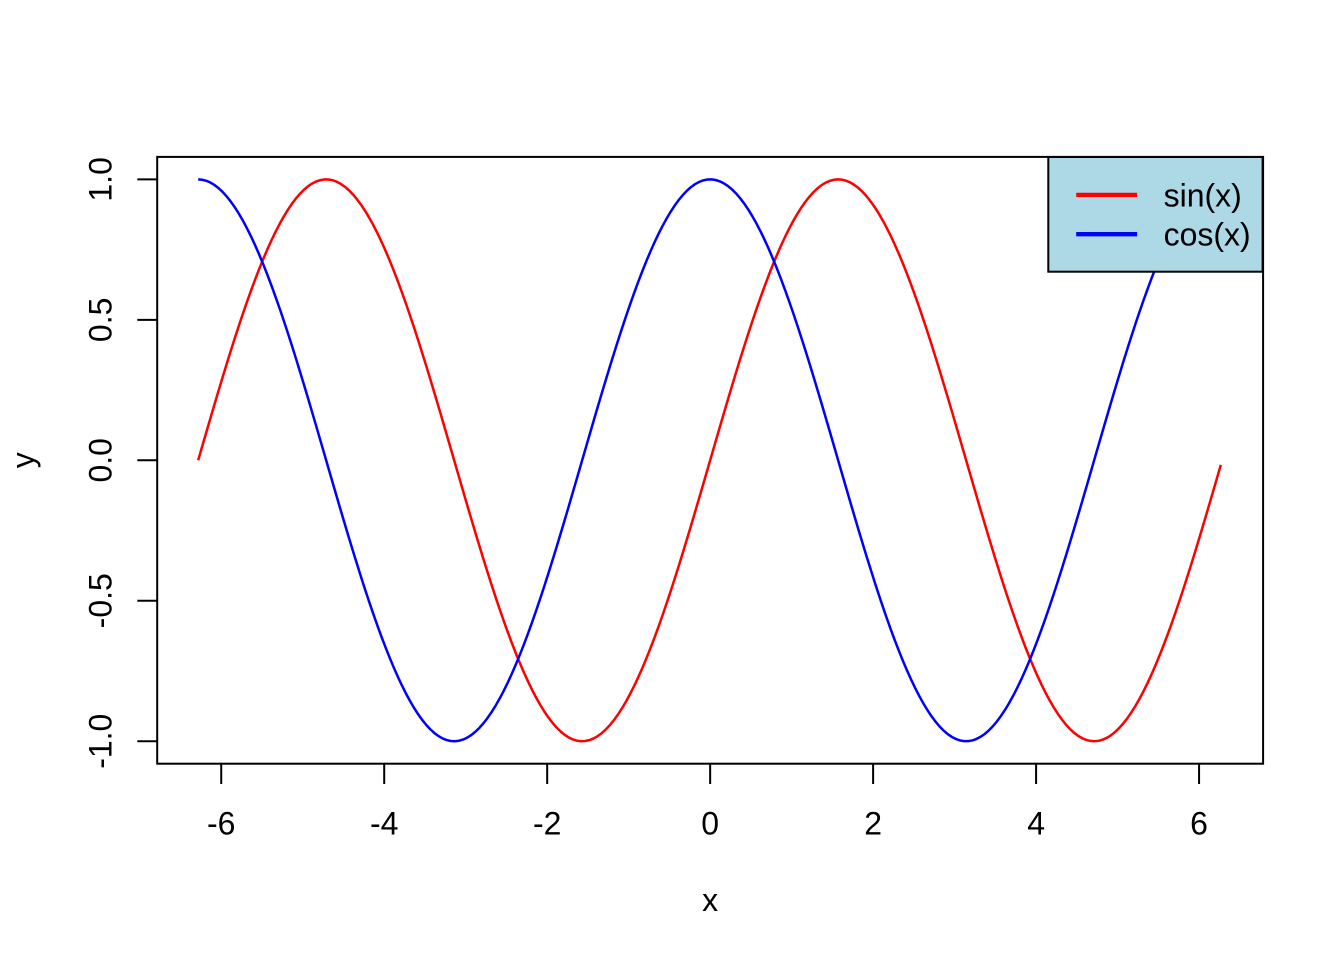 This screenshot has width=1344, height=960. Describe the element at coordinates (101, 179) in the screenshot. I see `svg-text: 1.0` at that location.